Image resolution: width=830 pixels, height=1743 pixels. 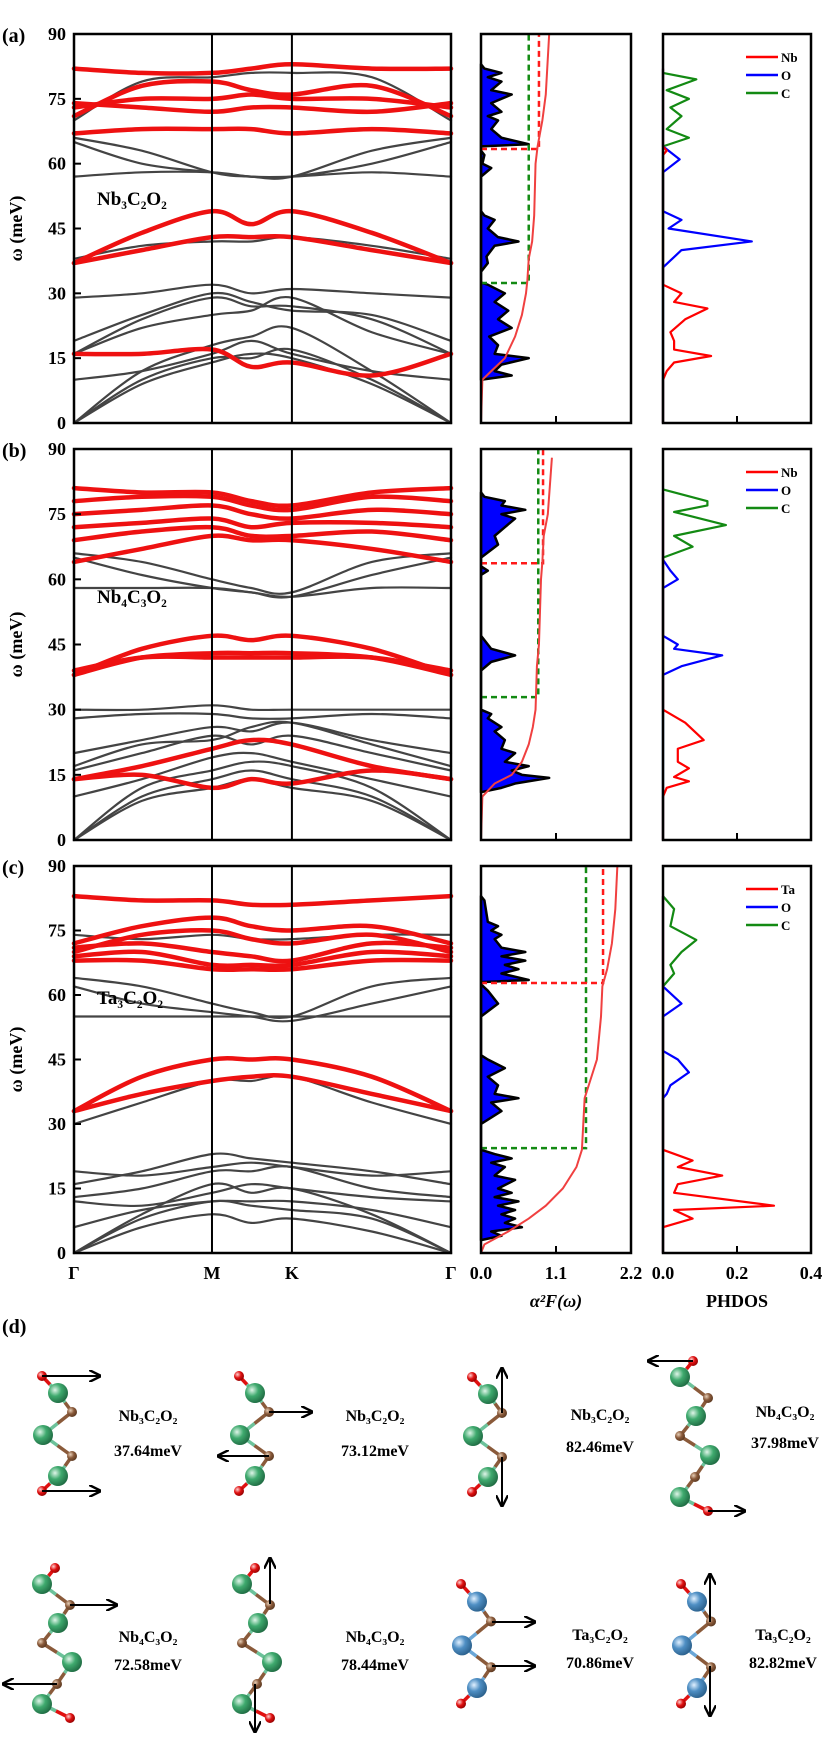 What do you see at coordinates (13, 36) in the screenshot?
I see `panel-label: (a)` at bounding box center [13, 36].